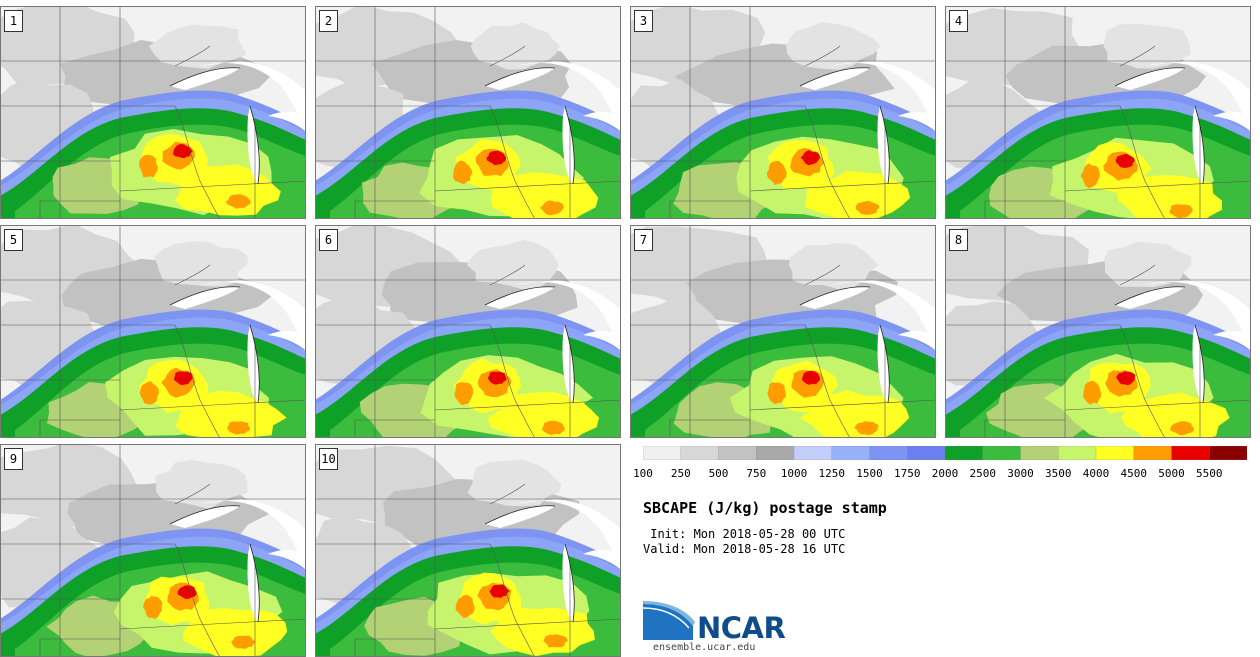 The image size is (1260, 657). I want to click on member-number: 10, so click(328, 459).